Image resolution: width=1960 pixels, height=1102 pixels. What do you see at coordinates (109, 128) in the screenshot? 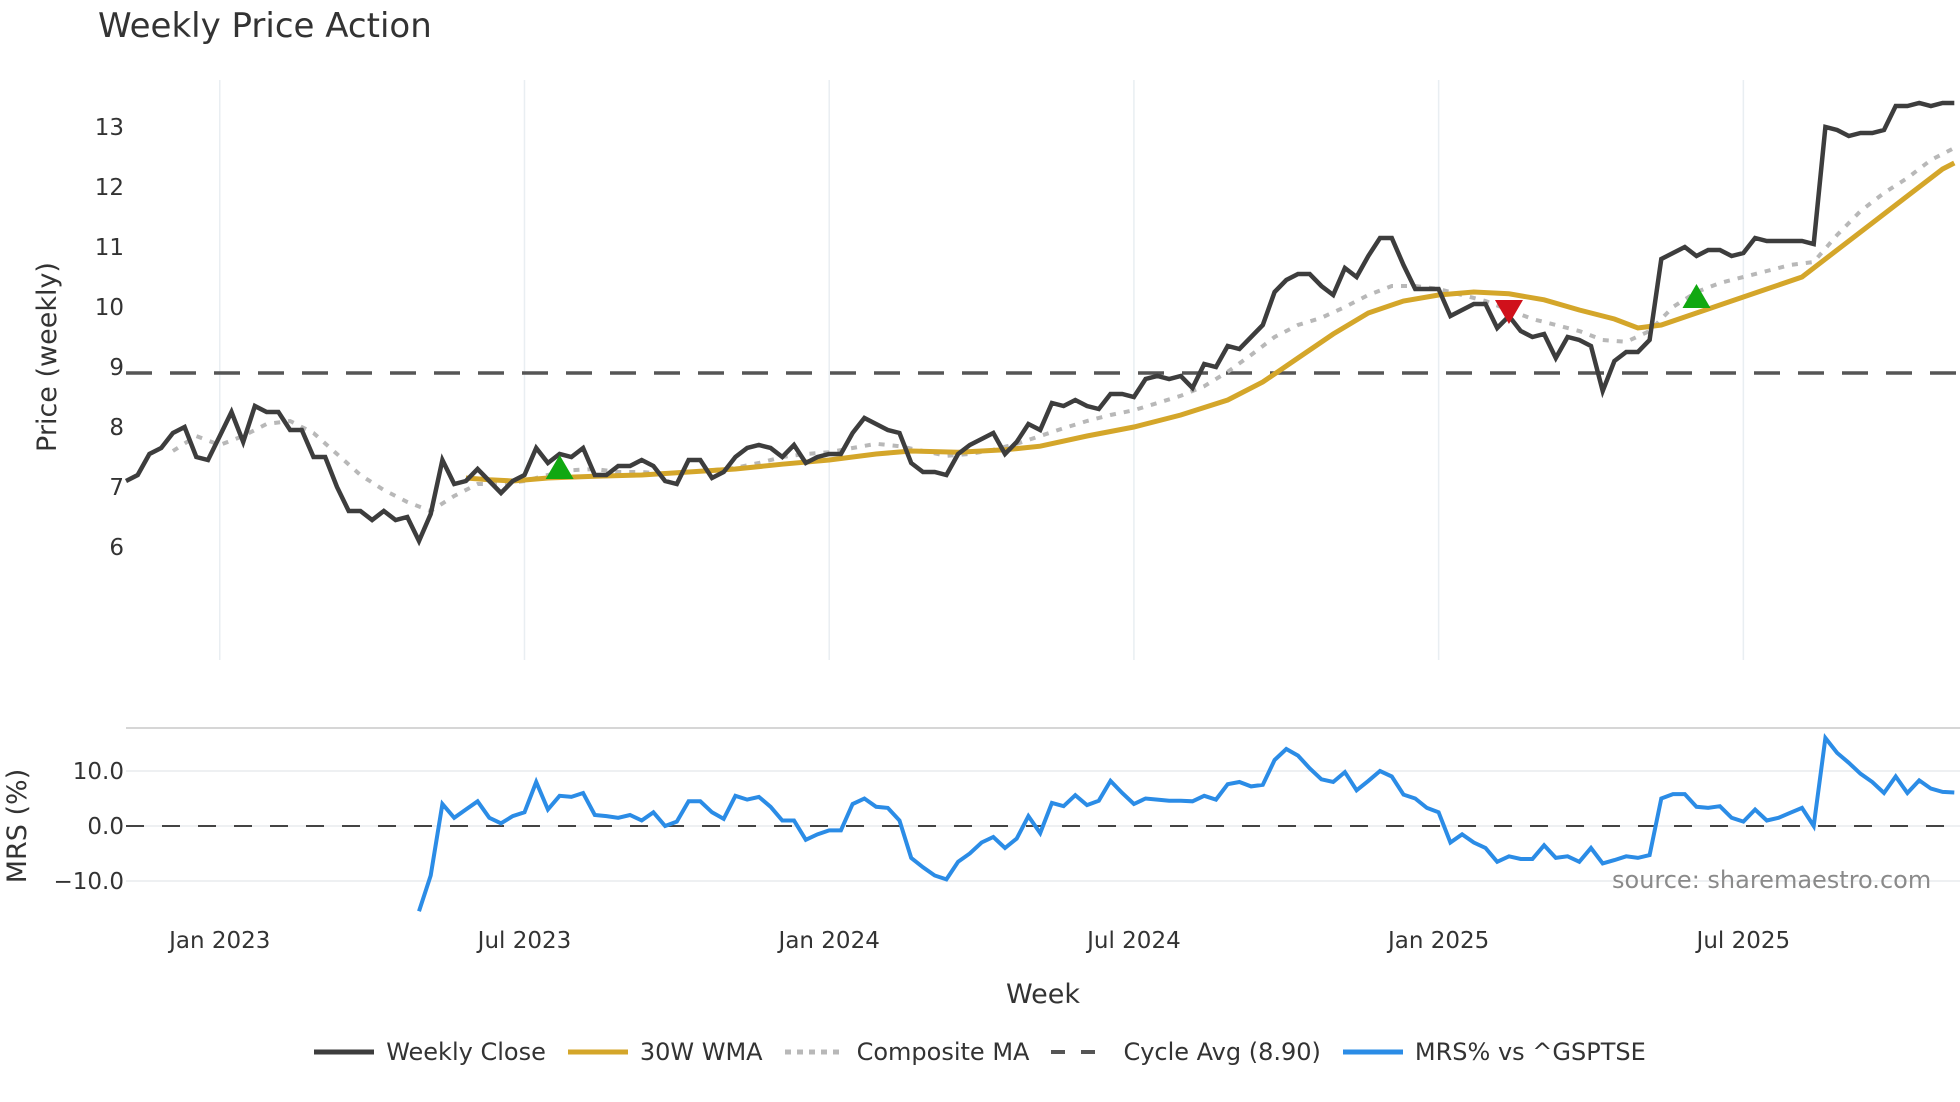
I see `y-tick-label: 13` at bounding box center [109, 128].